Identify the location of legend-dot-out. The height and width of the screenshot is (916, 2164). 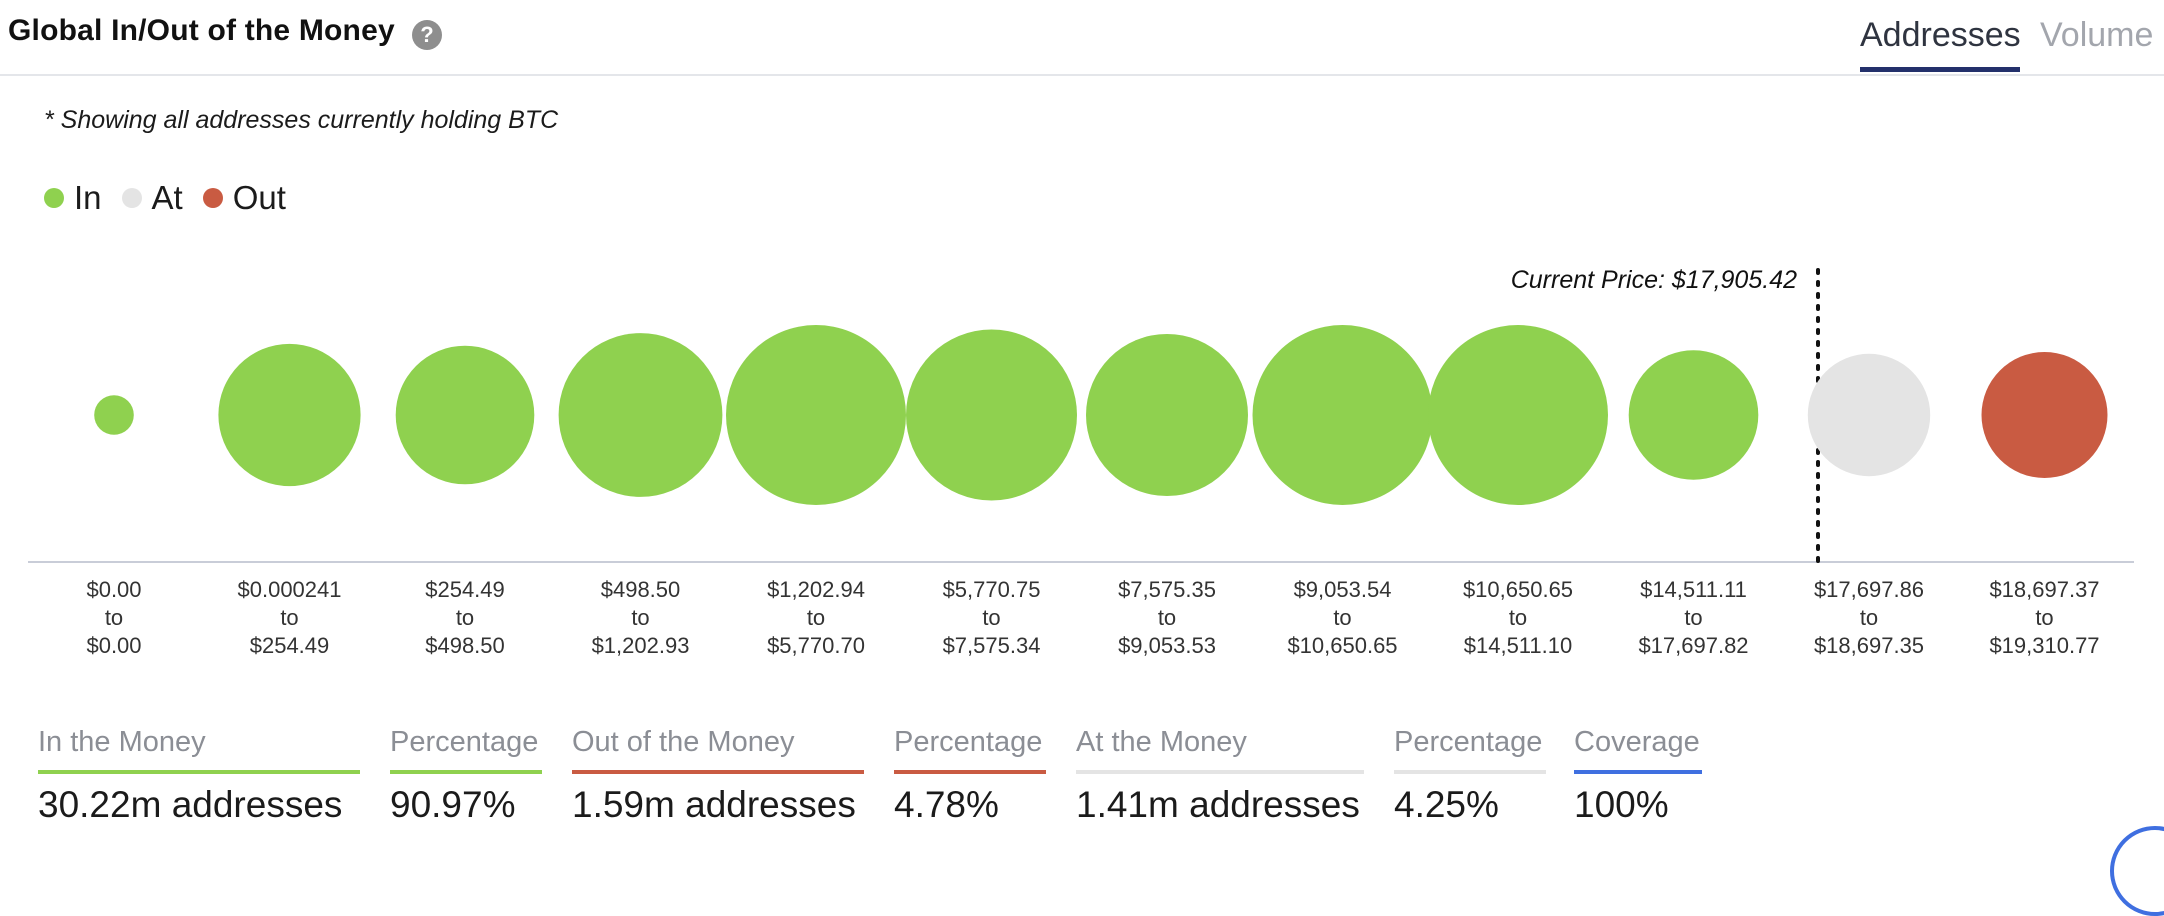
(212, 198).